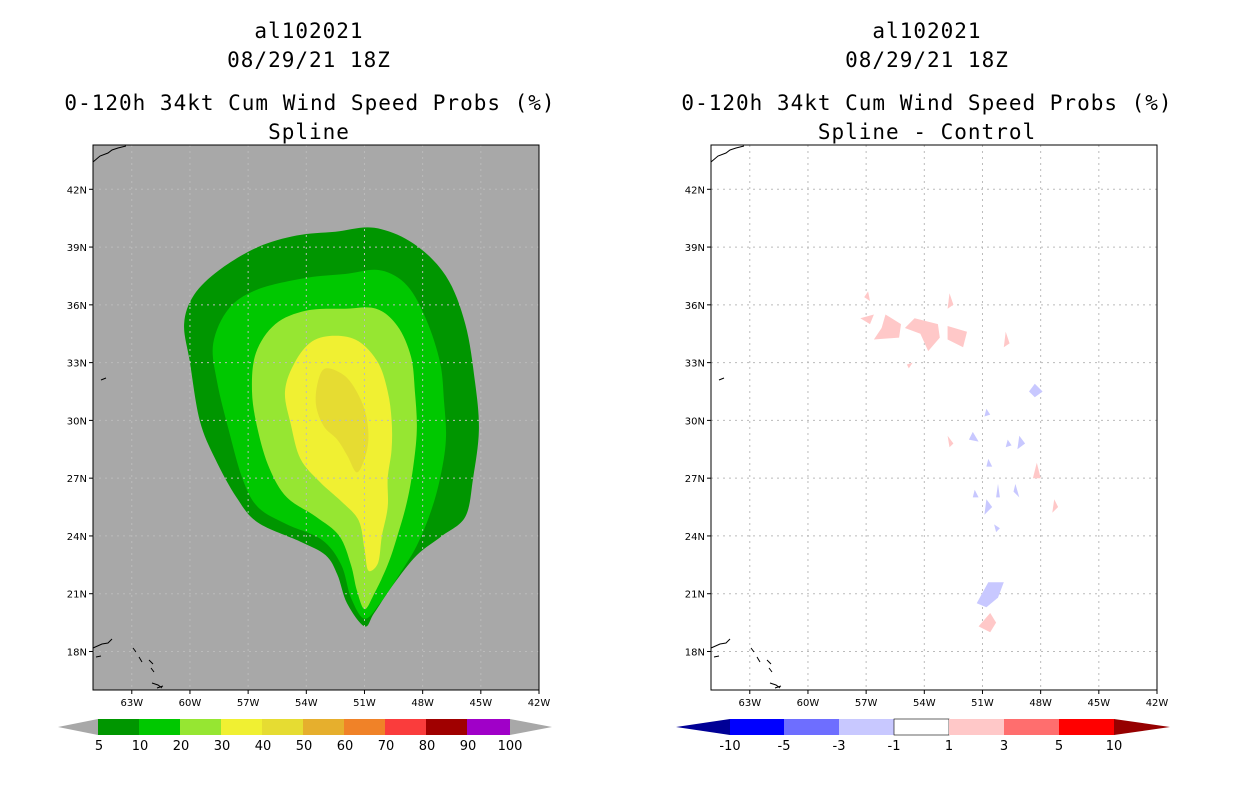 The image size is (1236, 800). I want to click on right-title-product: 0-120h 34kt Cum Wind Speed Probs (%), so click(927, 103).